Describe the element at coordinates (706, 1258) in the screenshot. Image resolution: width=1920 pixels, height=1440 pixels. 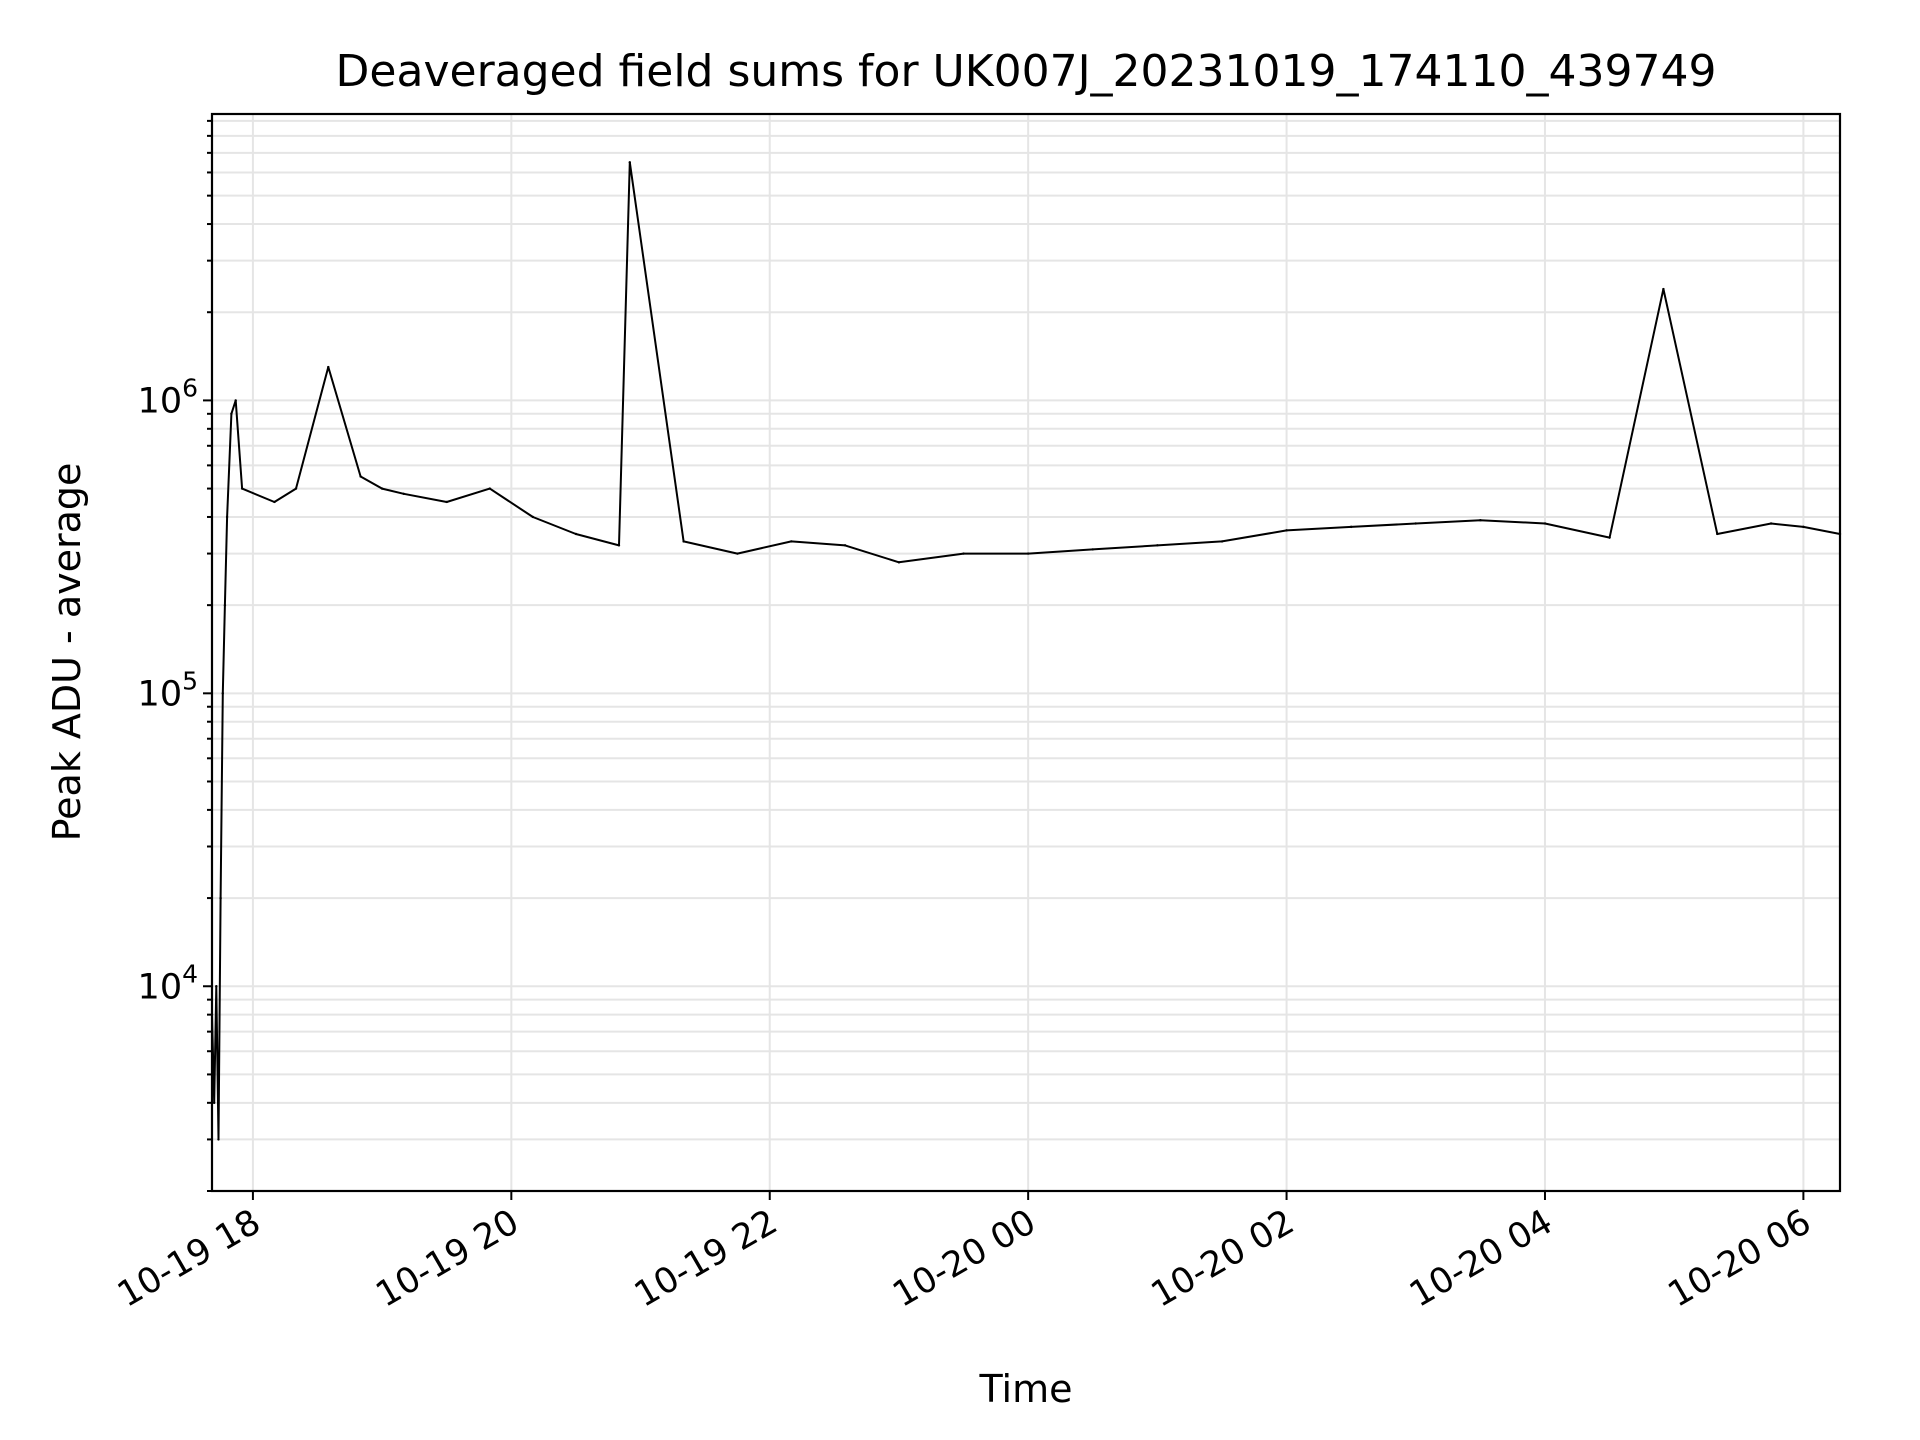
I see `x-tick-label: 10-19 22` at that location.